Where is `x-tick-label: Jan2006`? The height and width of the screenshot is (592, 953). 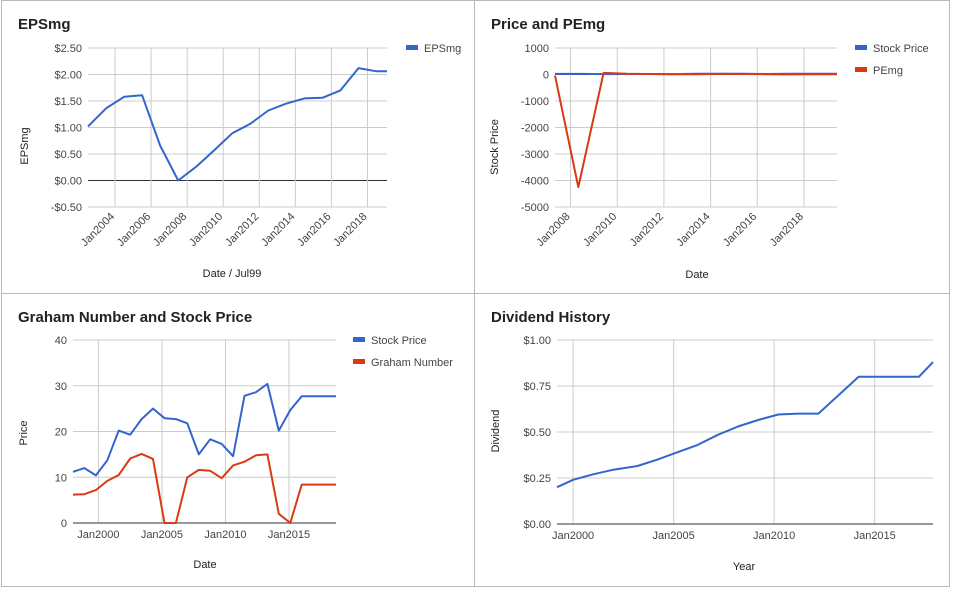 x-tick-label: Jan2006 is located at coordinates (134, 230).